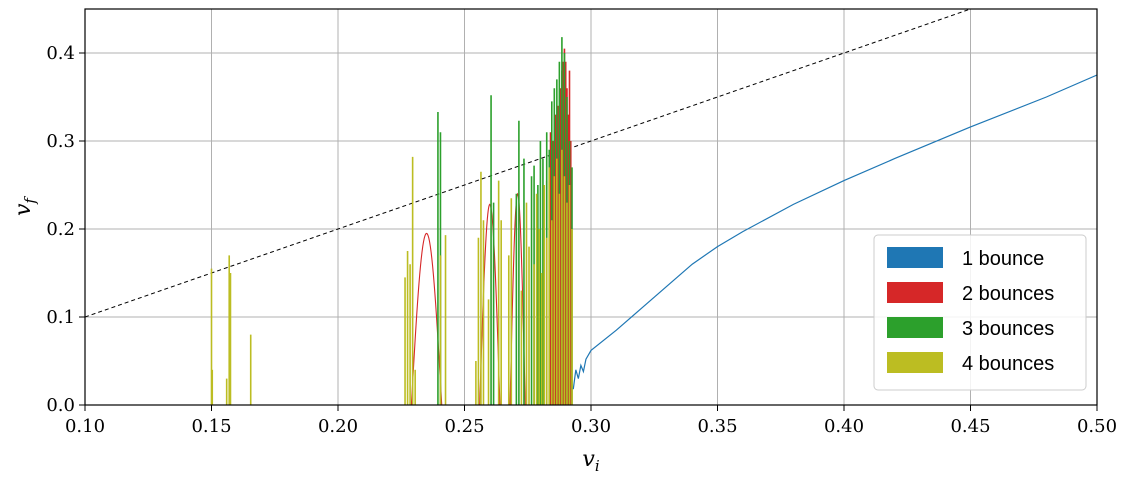  Describe the element at coordinates (60, 53) in the screenshot. I see `y-tick-label: 0.4` at that location.